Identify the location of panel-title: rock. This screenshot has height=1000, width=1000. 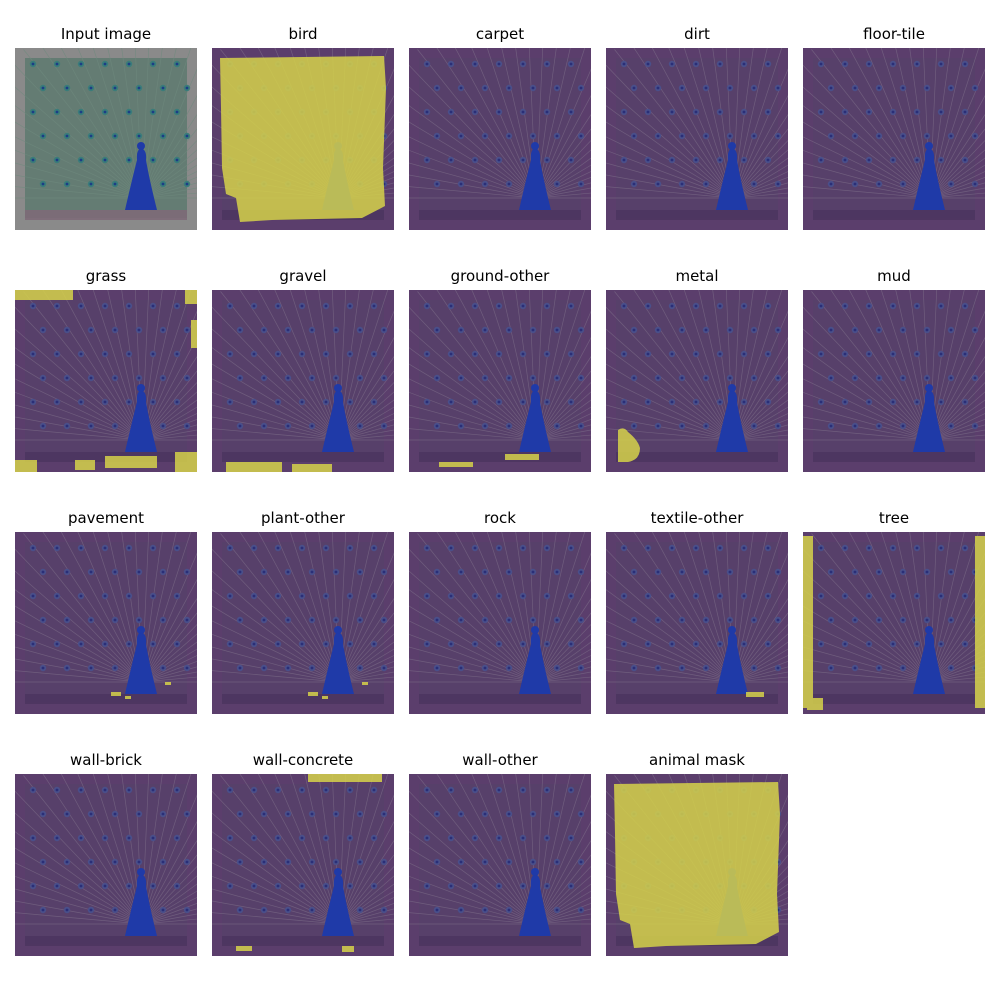
(500, 518).